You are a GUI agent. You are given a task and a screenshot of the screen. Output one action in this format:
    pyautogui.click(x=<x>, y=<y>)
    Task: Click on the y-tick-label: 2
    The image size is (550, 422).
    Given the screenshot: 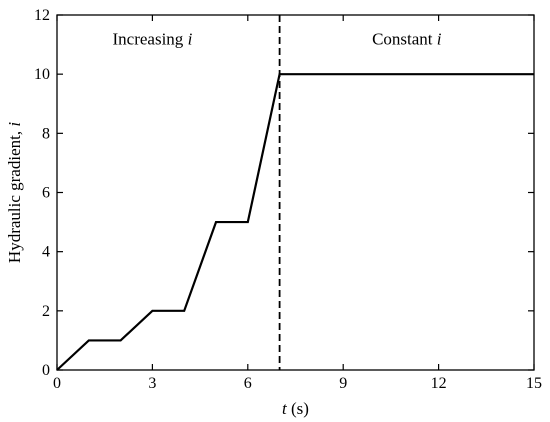 What is the action you would take?
    pyautogui.click(x=46, y=311)
    